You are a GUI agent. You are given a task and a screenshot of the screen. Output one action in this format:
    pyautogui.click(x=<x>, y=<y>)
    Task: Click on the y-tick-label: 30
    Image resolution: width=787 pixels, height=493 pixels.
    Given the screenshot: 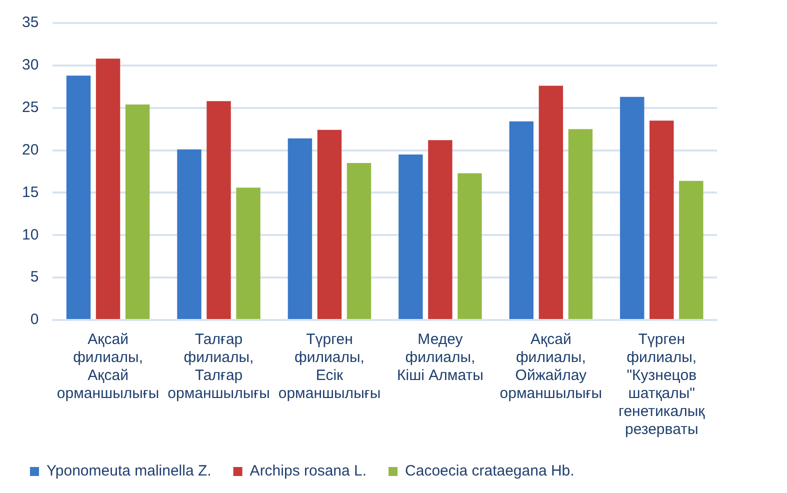 What is the action you would take?
    pyautogui.click(x=30, y=65)
    